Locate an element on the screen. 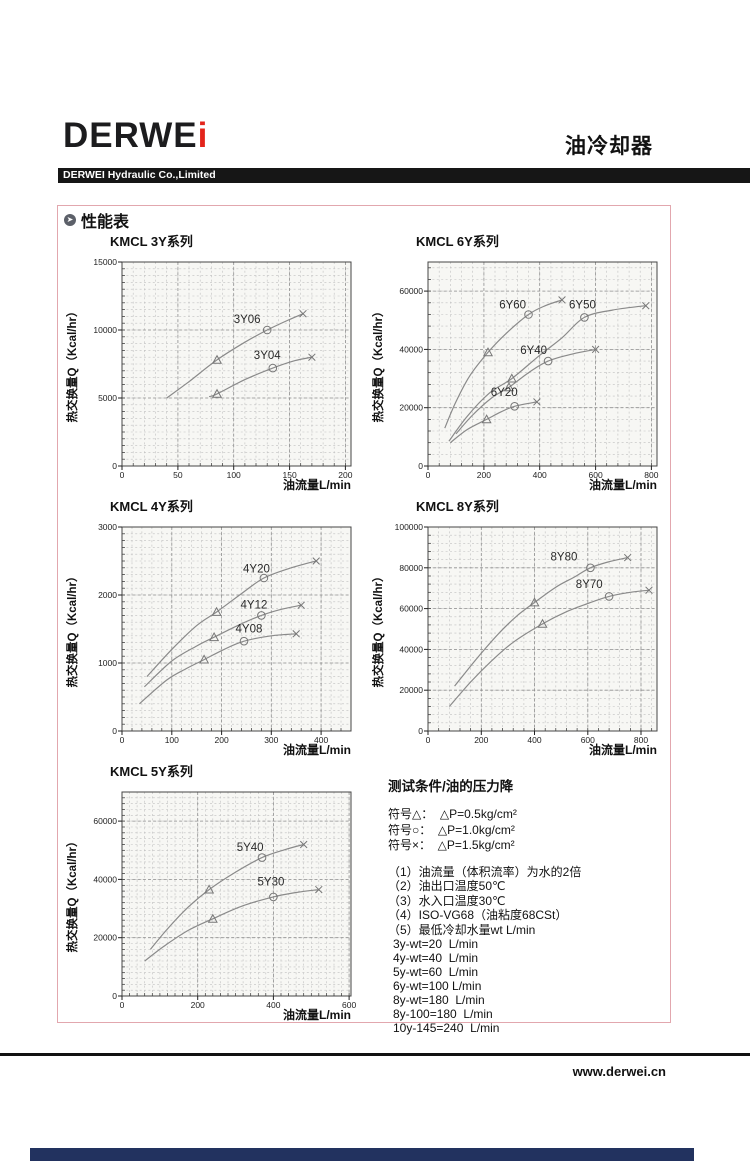 The height and width of the screenshot is (1162, 750). bottom-navy-bar is located at coordinates (362, 1154).